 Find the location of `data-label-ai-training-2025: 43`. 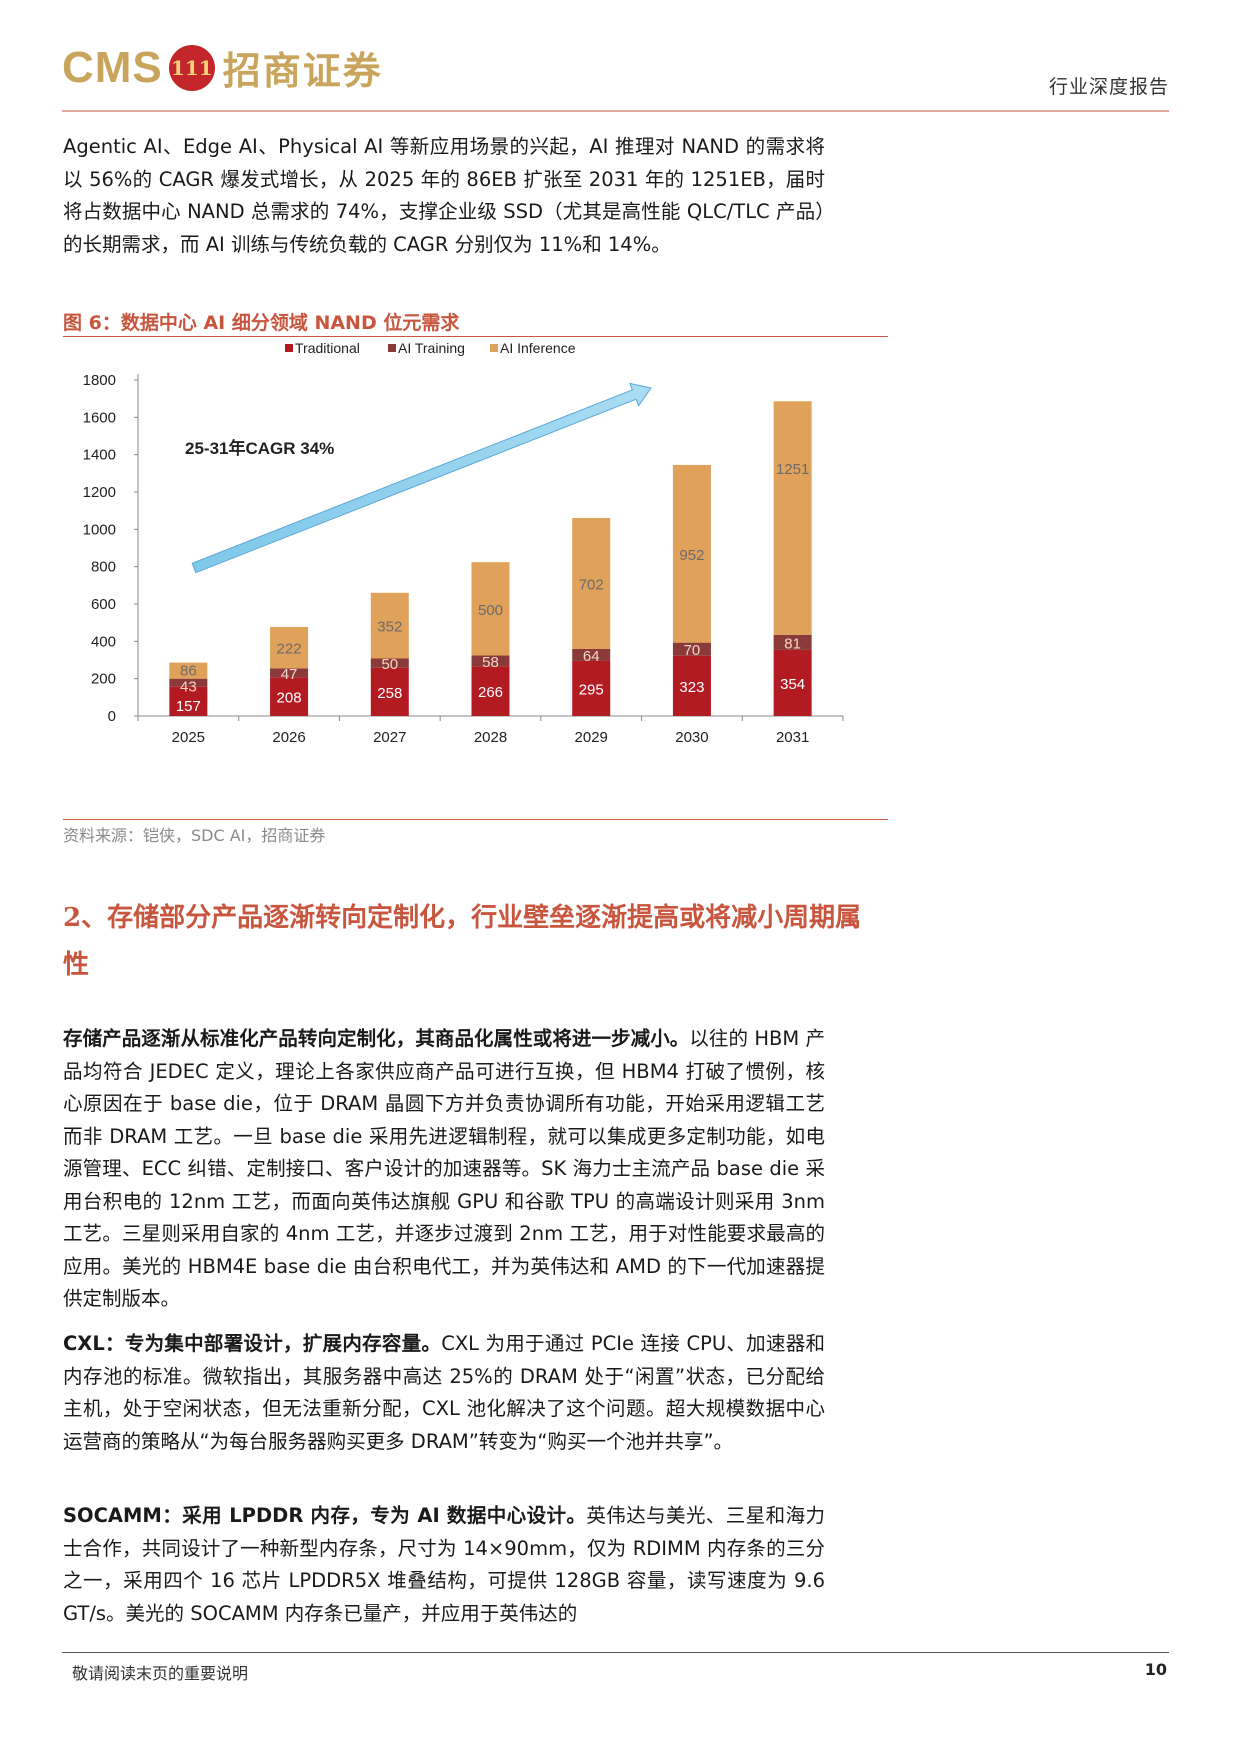

data-label-ai-training-2025: 43 is located at coordinates (188, 687).